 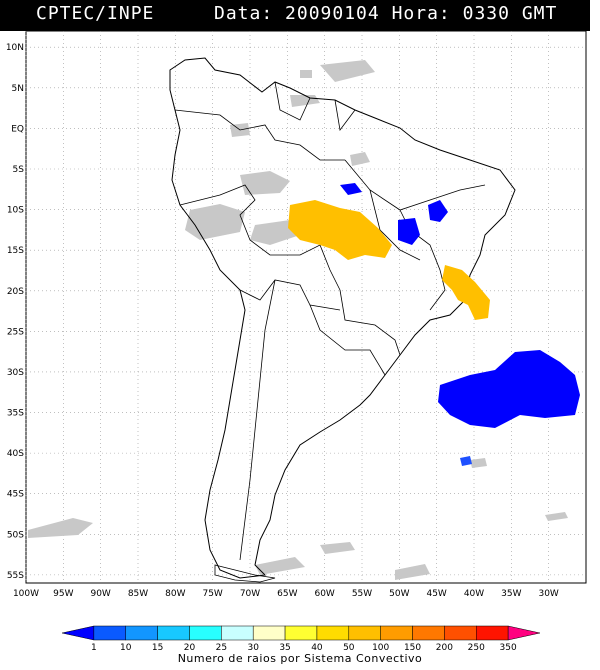 I want to click on colorbar-tick-label: 20, so click(x=190, y=647).